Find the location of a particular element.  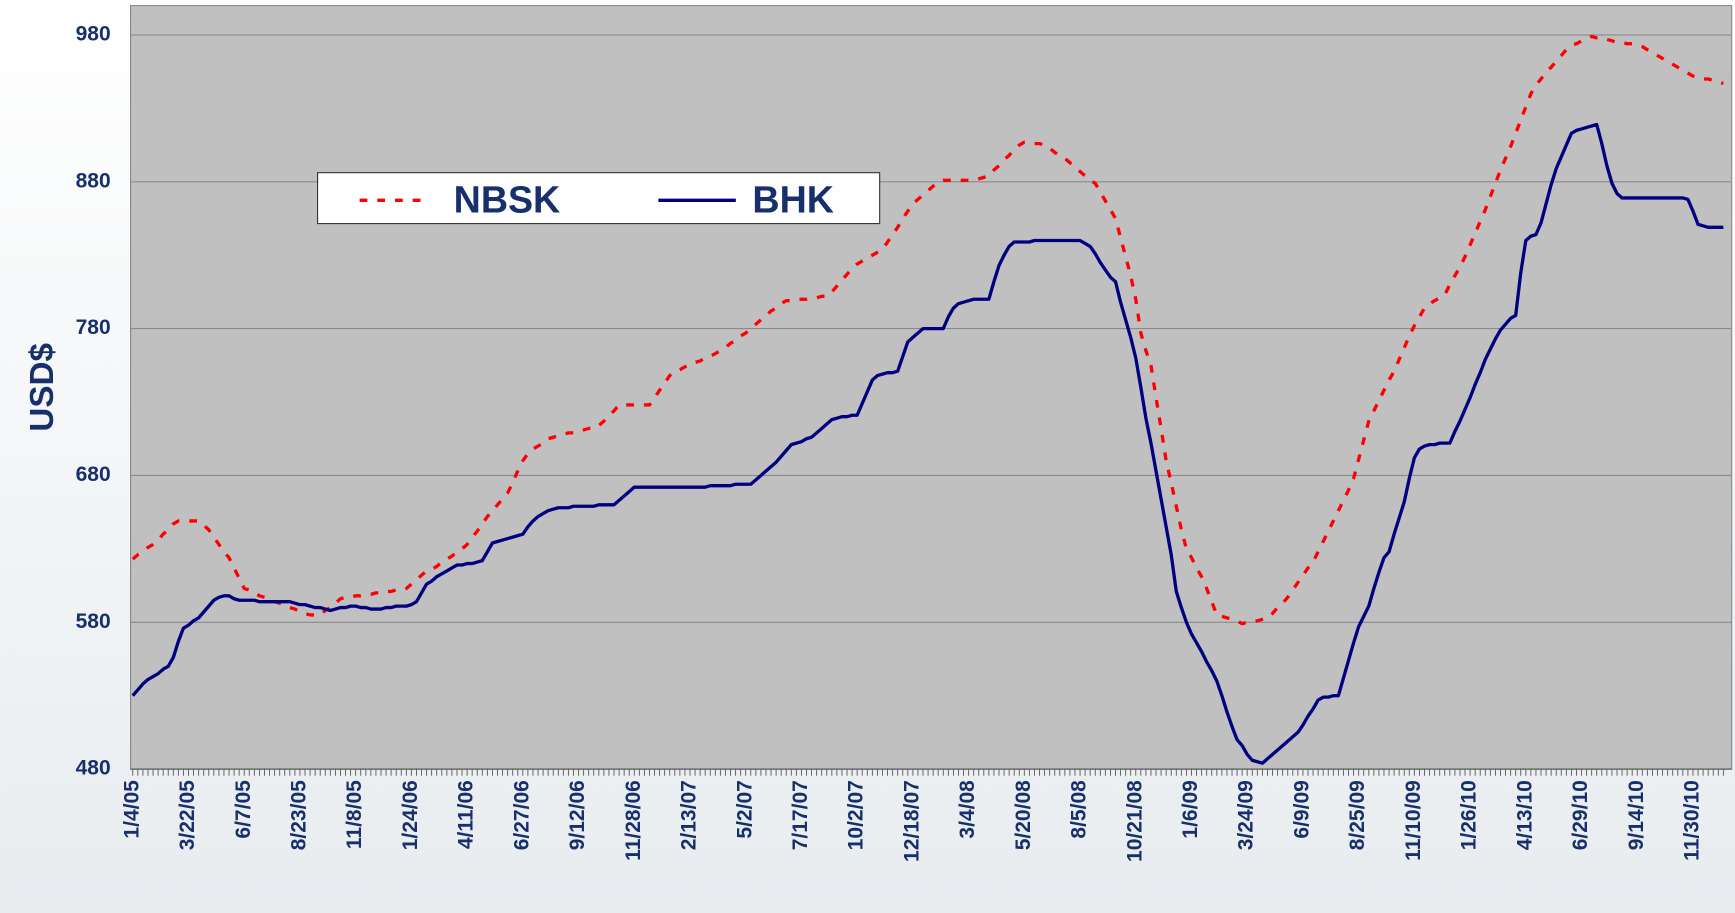

x-tick-label: 2/13/07 is located at coordinates (689, 815).